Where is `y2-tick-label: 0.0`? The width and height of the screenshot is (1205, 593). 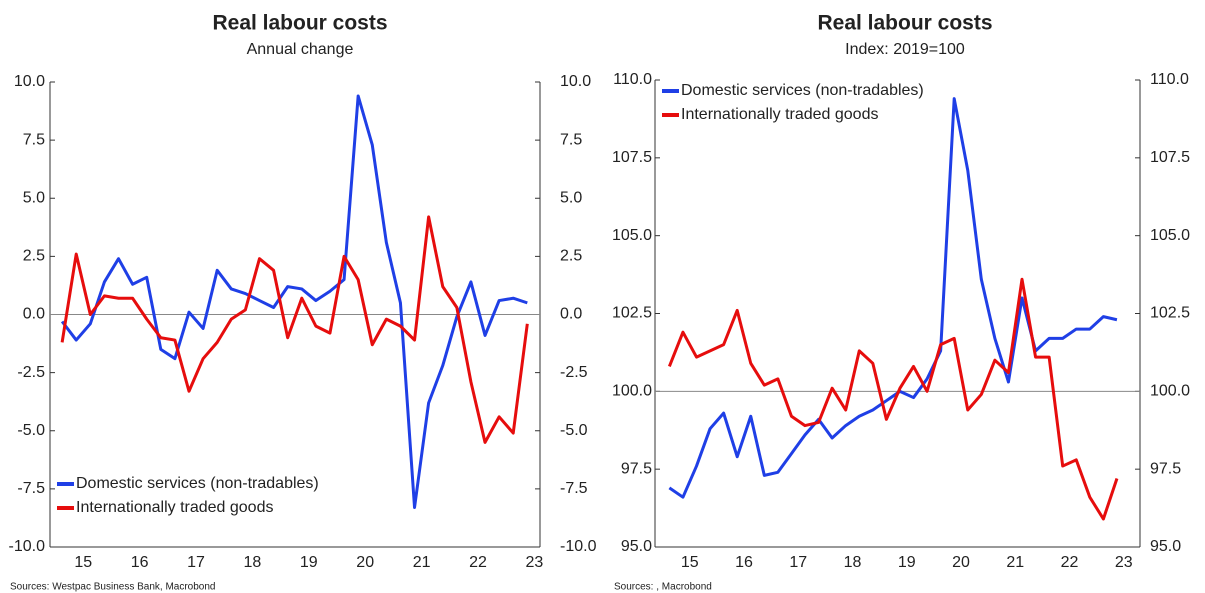 y2-tick-label: 0.0 is located at coordinates (571, 314).